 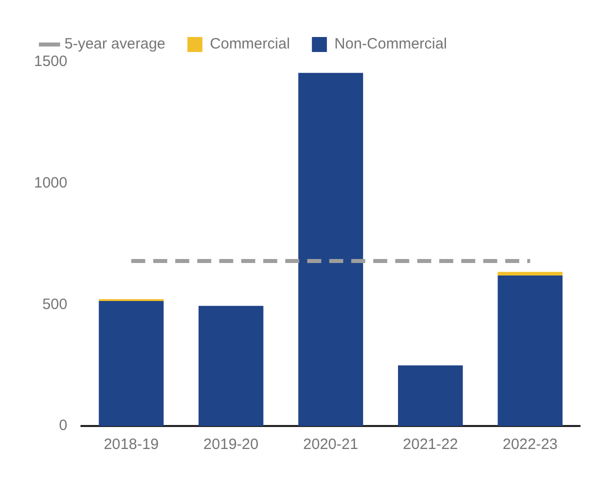 I want to click on legend-label: Non-Commercial, so click(x=390, y=44).